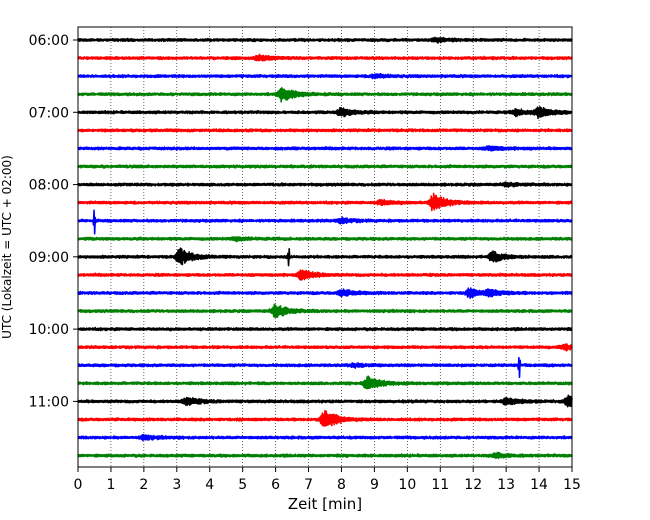 The height and width of the screenshot is (520, 650). What do you see at coordinates (275, 485) in the screenshot?
I see `x-tick-label: 6` at bounding box center [275, 485].